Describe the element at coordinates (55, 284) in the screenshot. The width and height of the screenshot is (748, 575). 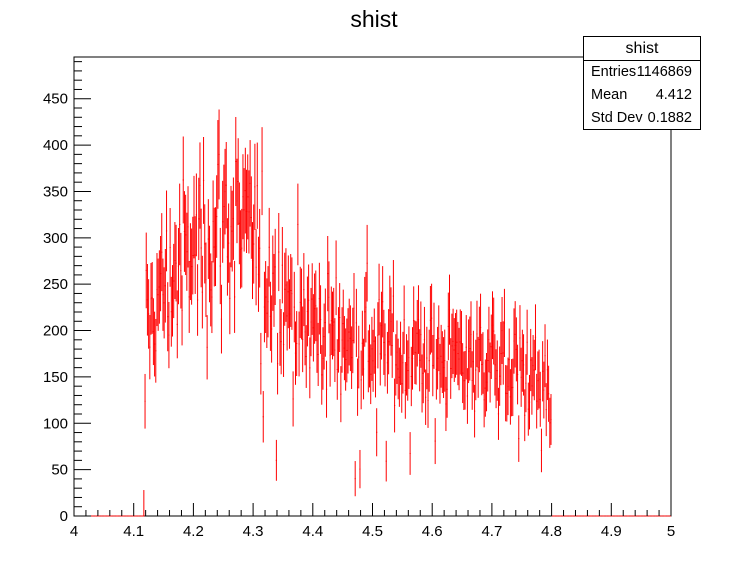
I see `y-axis-tick-label: 250` at that location.